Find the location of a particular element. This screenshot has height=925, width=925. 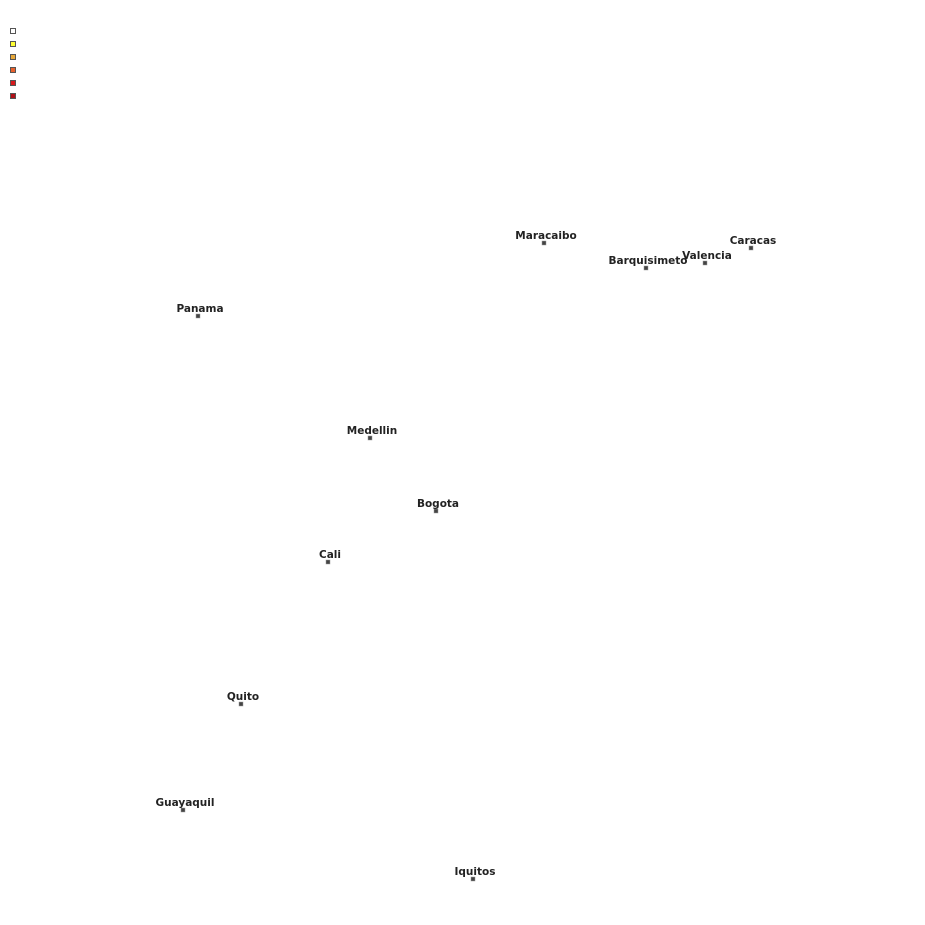

city-label: Iquitos is located at coordinates (475, 872).